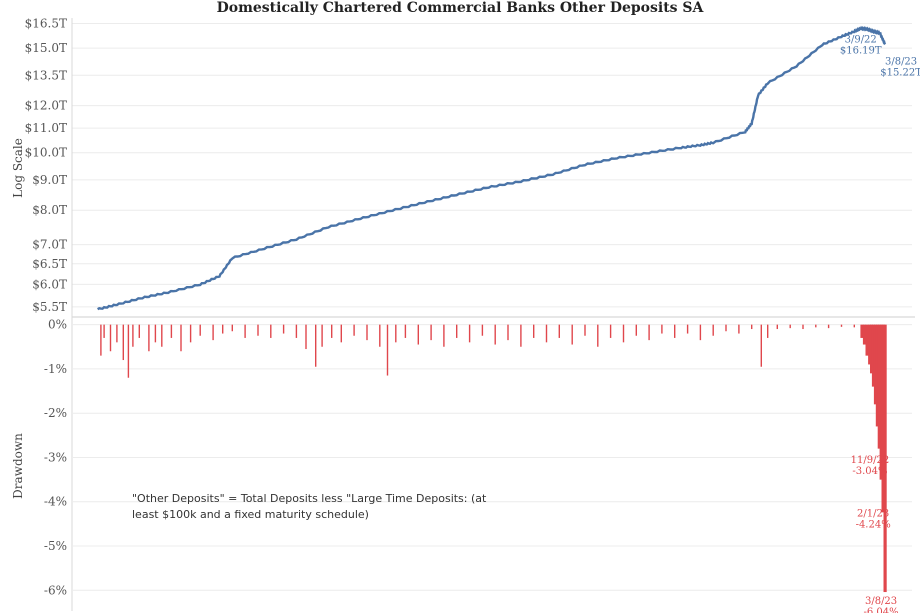 This screenshot has height=613, width=920. I want to click on bottom-annotations: 11/9/22-3.04% 2/1/23-4.24% 3/8/23-6.04%, so click(875, 534).